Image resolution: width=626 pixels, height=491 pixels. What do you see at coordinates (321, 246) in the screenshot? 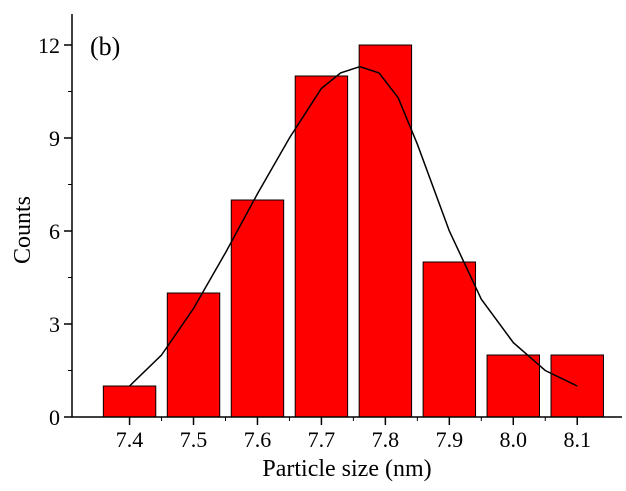
I see `bar-7.7` at bounding box center [321, 246].